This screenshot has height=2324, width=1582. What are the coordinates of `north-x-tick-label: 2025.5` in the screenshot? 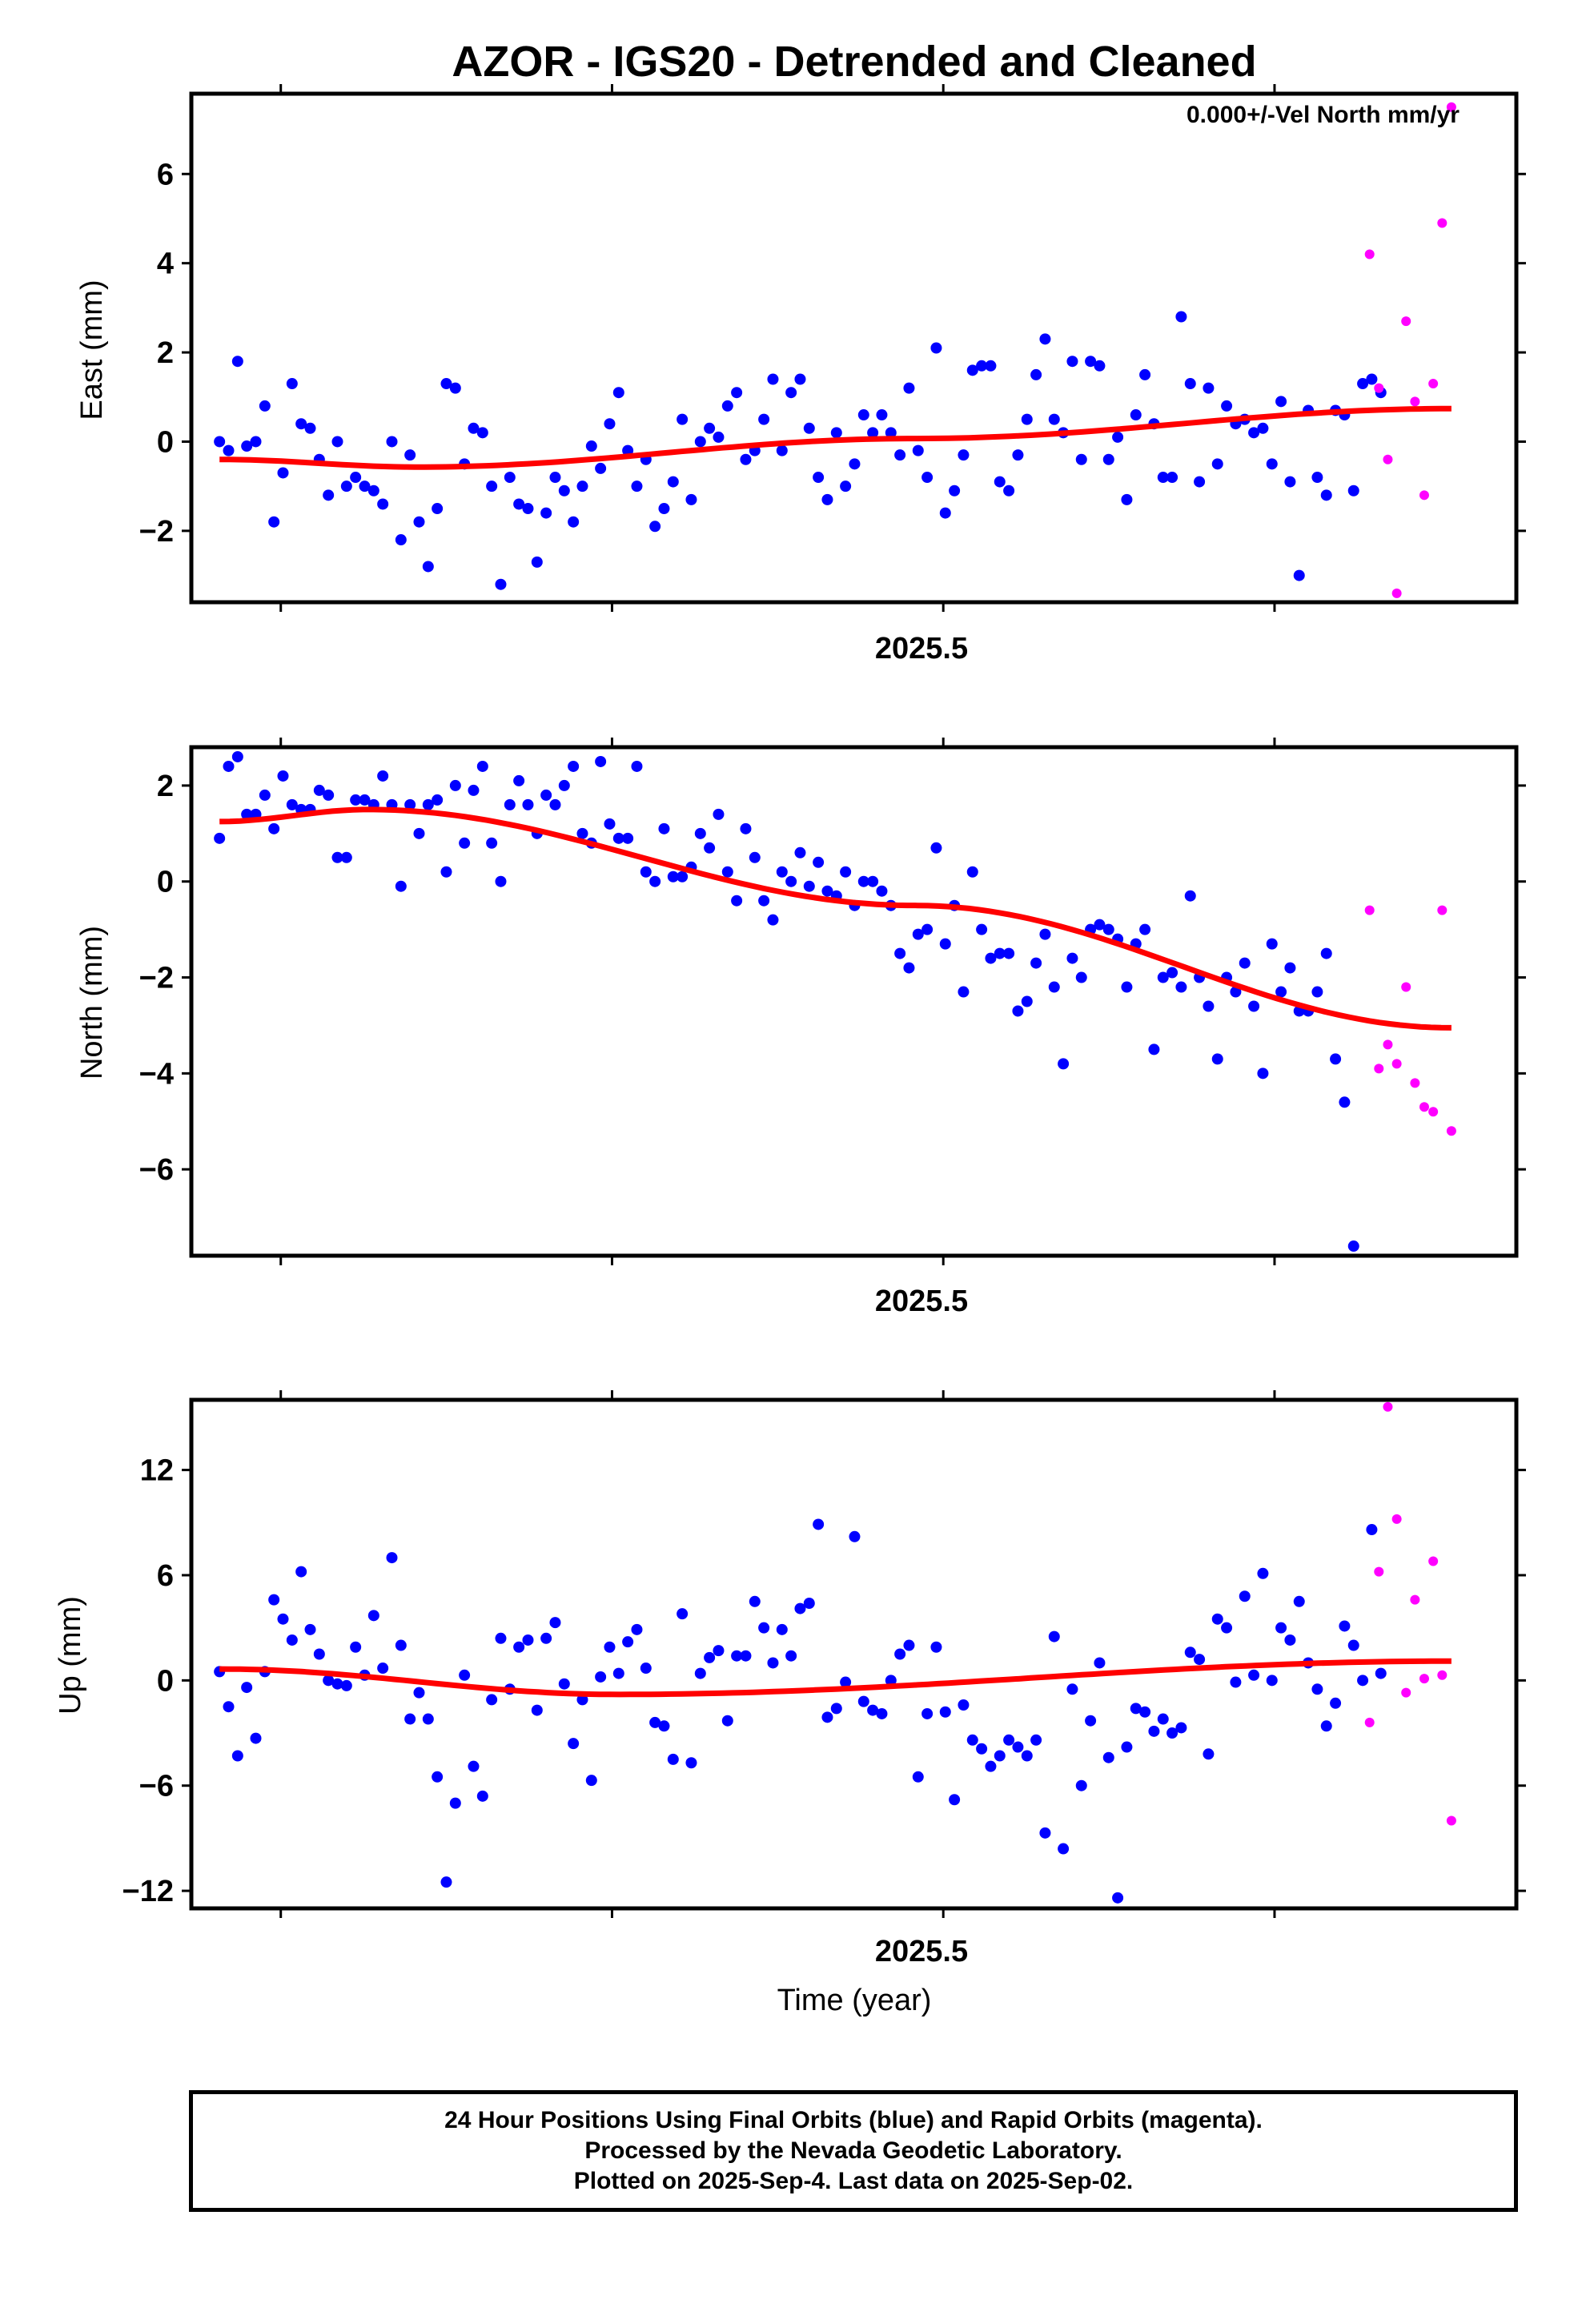 It's located at (922, 1301).